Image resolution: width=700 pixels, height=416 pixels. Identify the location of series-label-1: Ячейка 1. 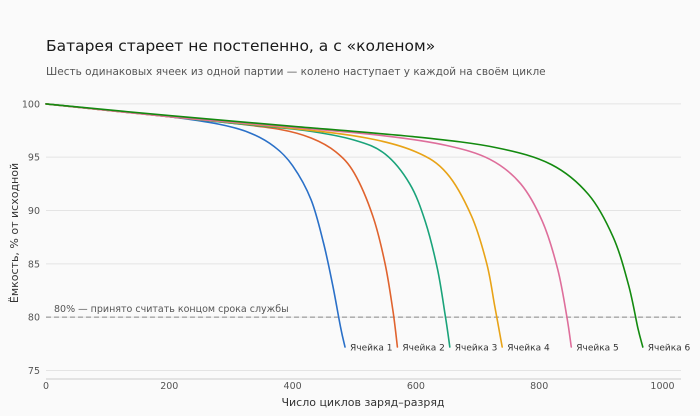
(371, 349).